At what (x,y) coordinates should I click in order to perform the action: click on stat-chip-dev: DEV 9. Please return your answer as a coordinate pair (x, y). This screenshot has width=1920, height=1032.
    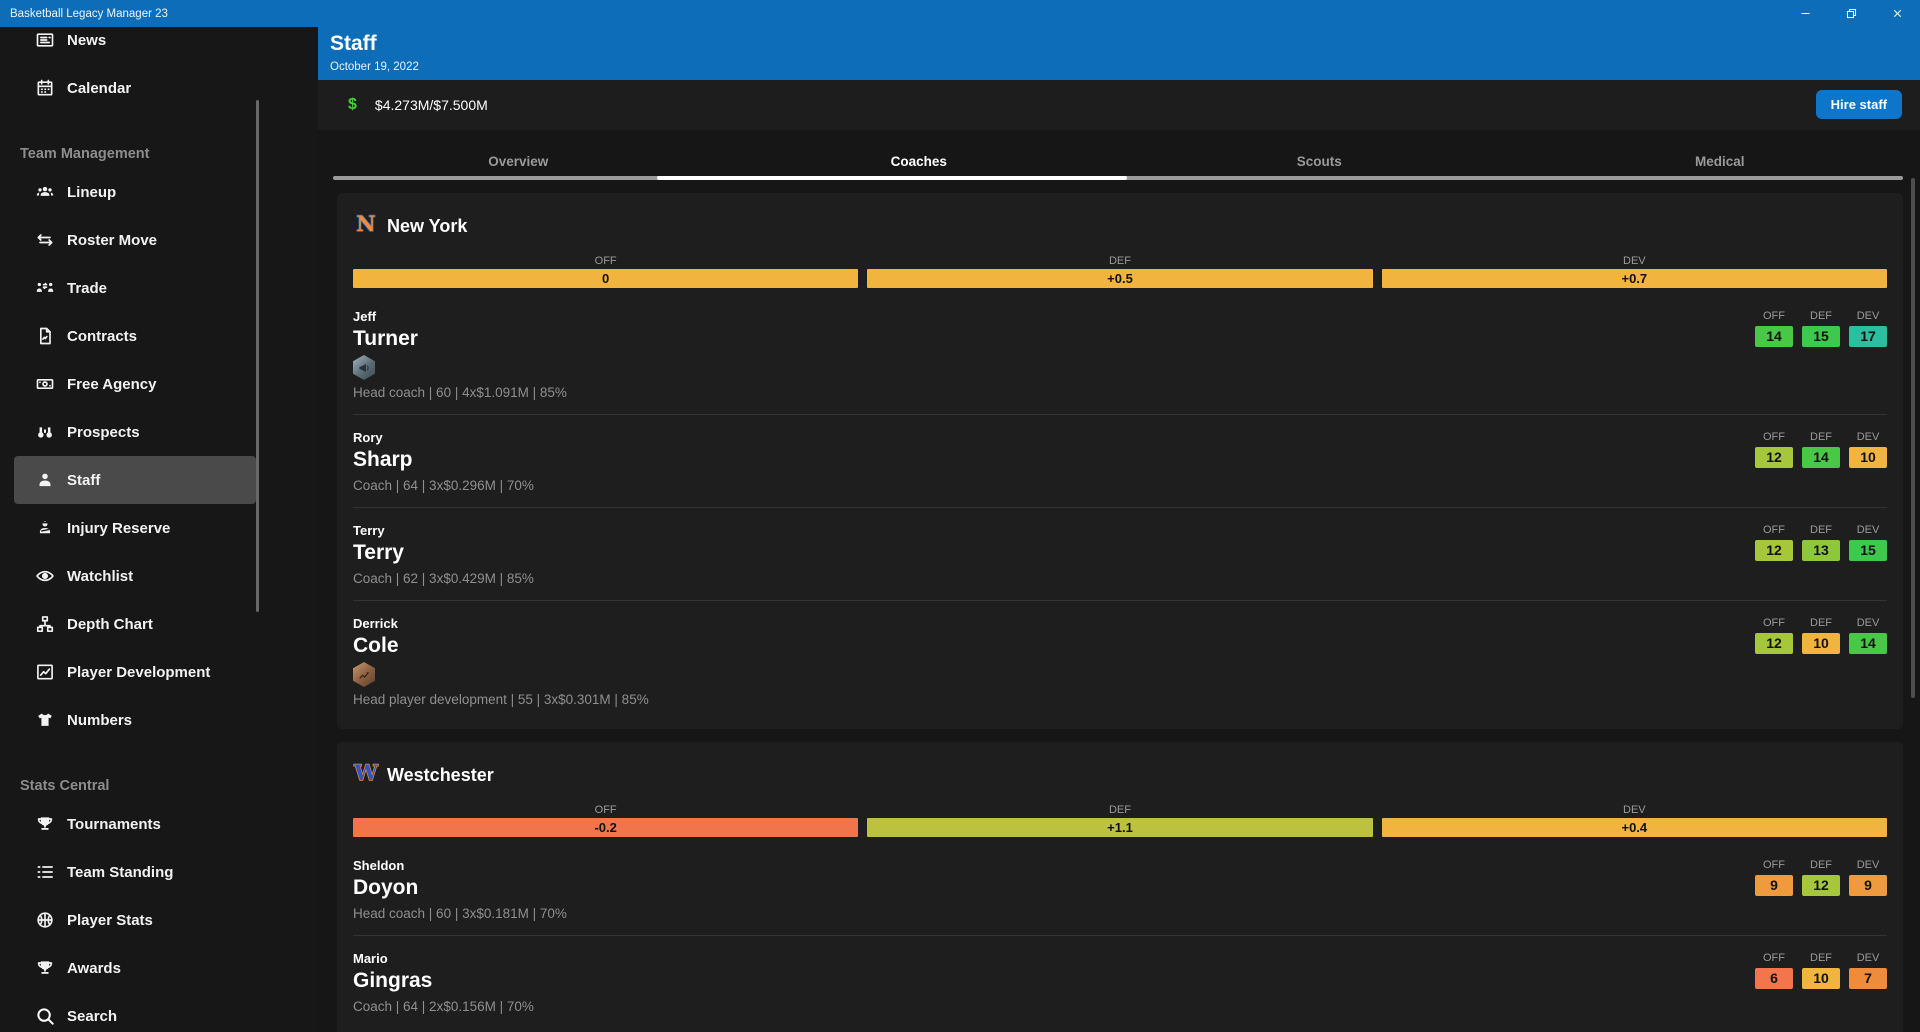
    Looking at the image, I should click on (1868, 877).